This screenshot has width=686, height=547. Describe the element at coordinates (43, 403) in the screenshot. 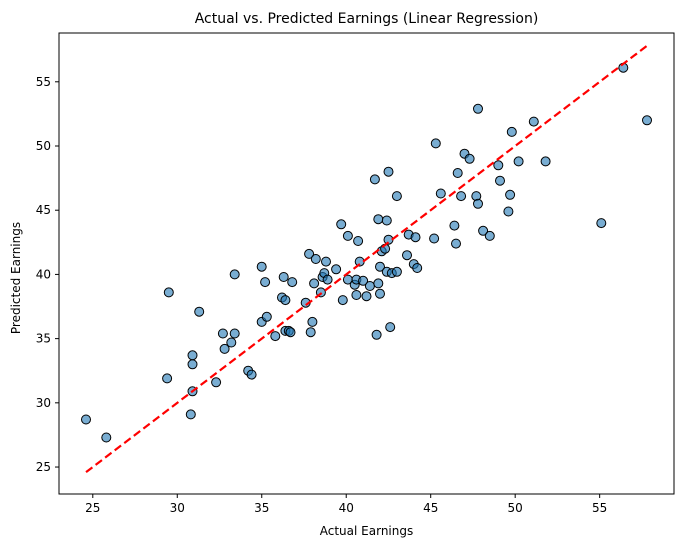

I see `y-tick-label: 30` at that location.